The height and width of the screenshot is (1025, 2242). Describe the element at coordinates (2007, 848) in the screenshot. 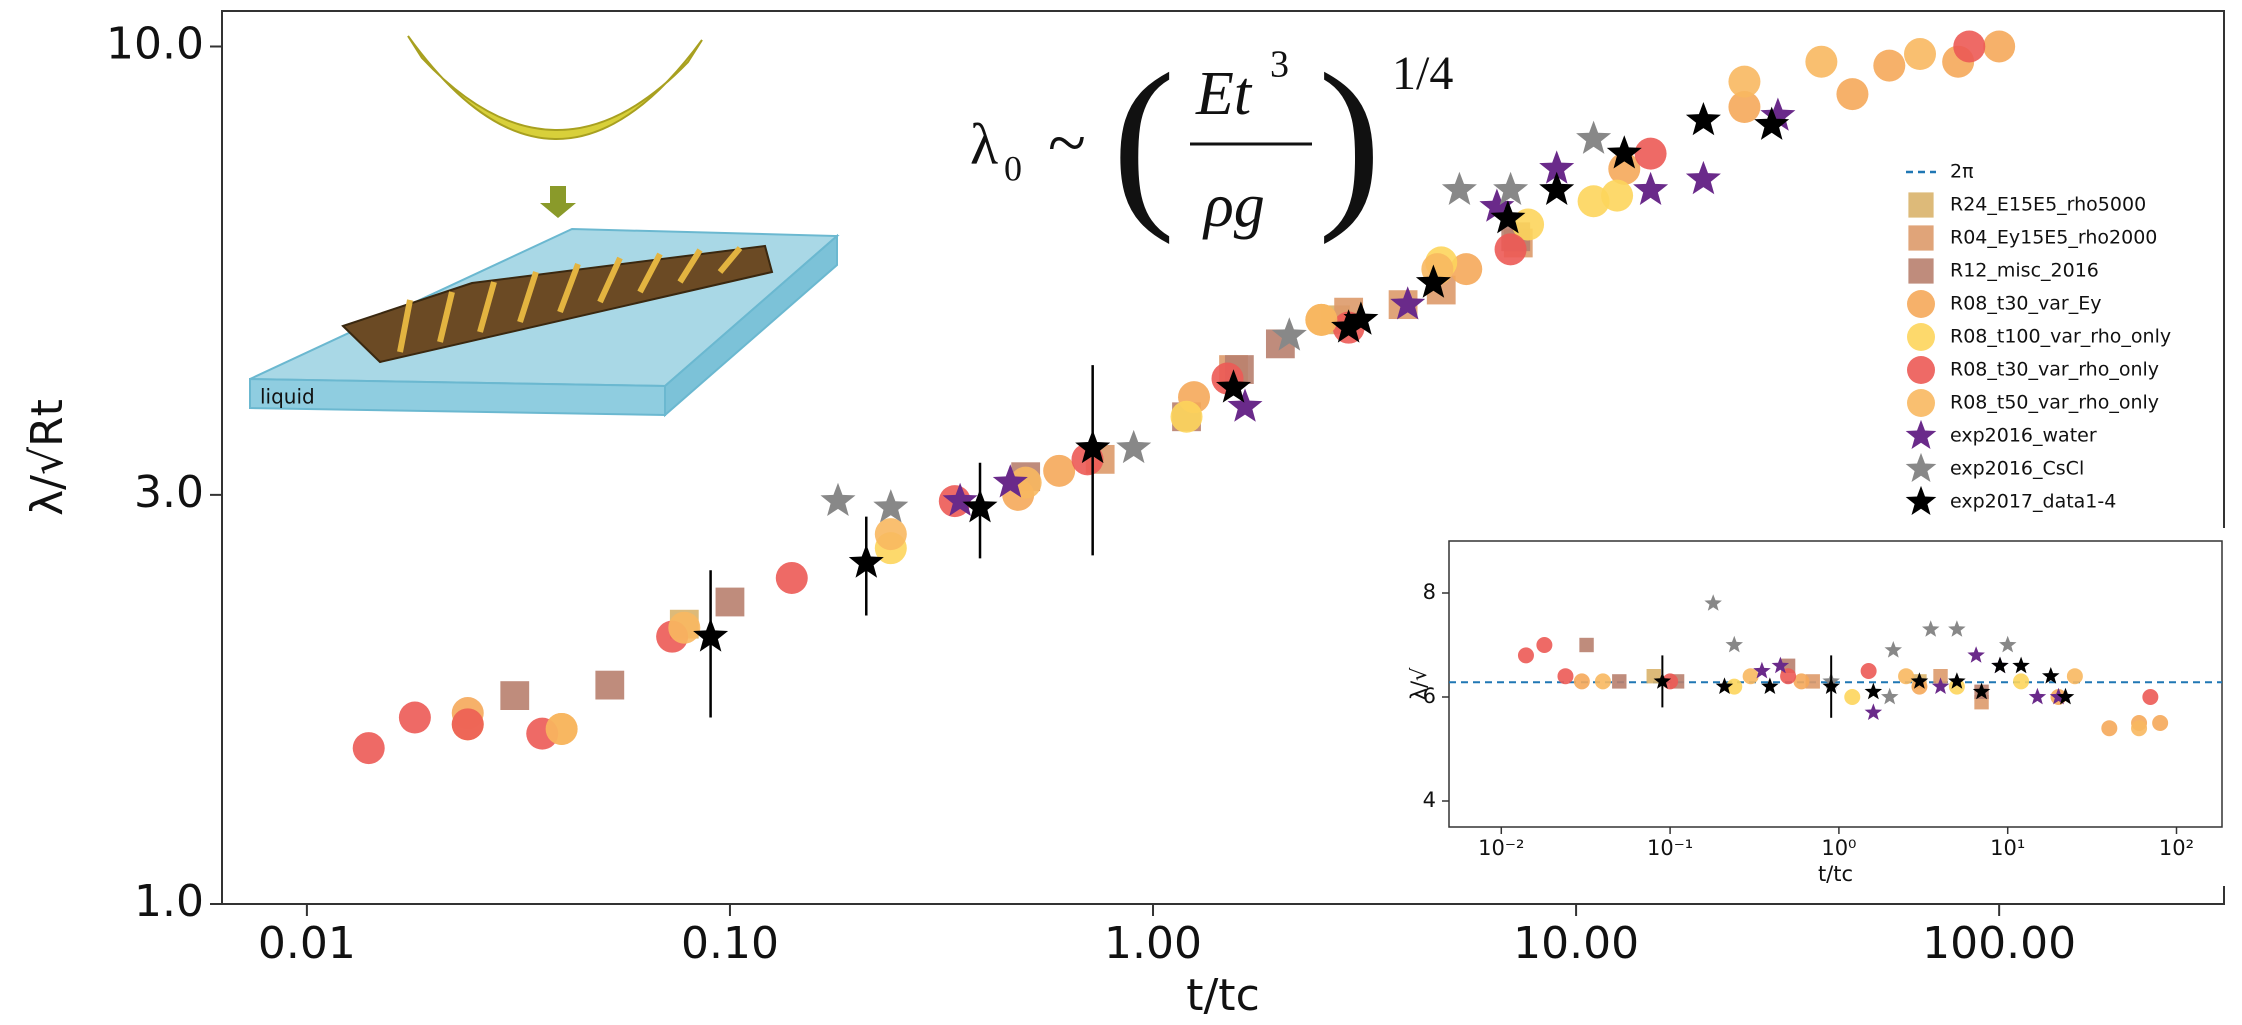

I see `x-tick-label: 10¹` at that location.